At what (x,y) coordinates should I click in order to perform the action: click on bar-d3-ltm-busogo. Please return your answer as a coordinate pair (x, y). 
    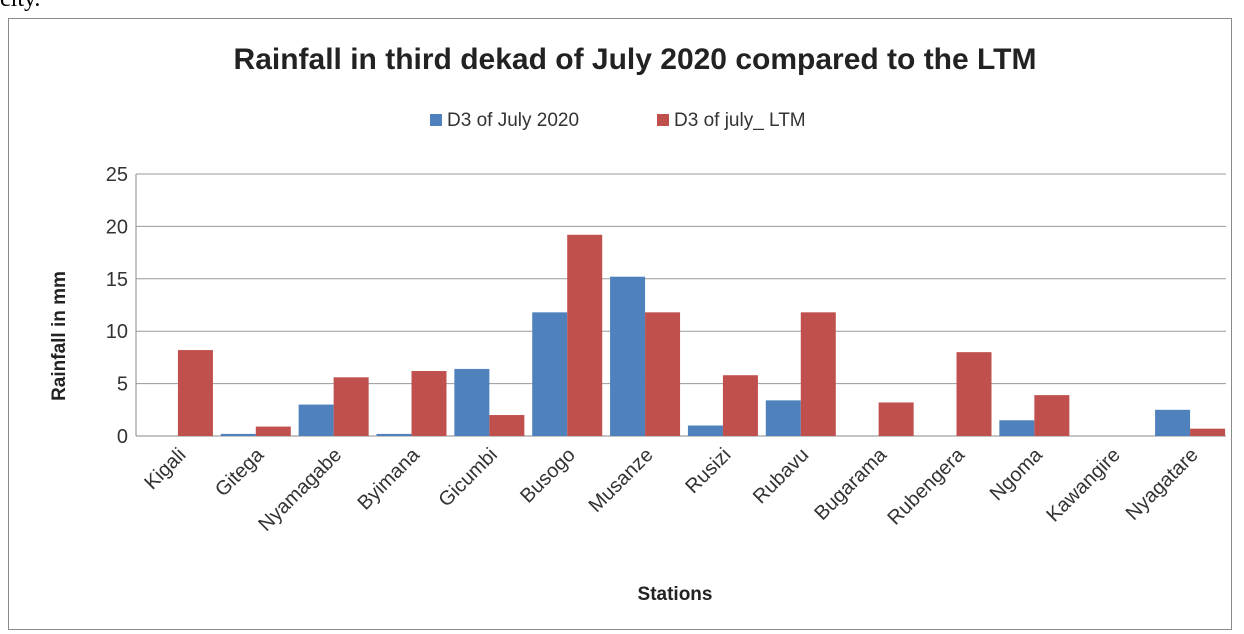
    Looking at the image, I should click on (585, 335).